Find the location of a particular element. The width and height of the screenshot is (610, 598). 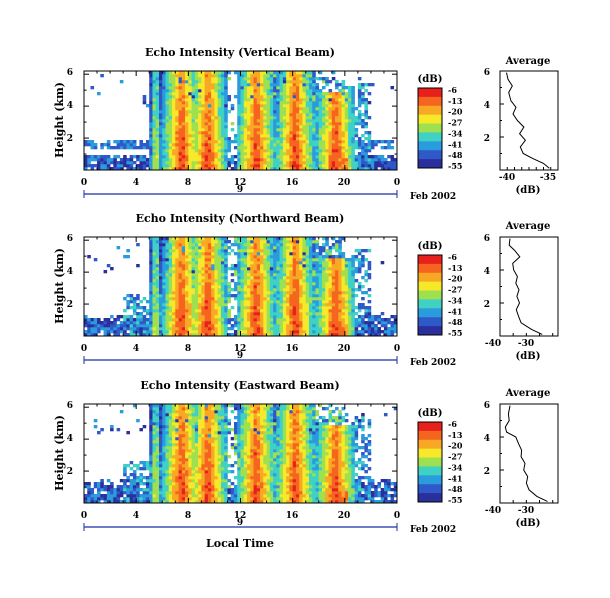

colorbar-swatch is located at coordinates (430, 93).